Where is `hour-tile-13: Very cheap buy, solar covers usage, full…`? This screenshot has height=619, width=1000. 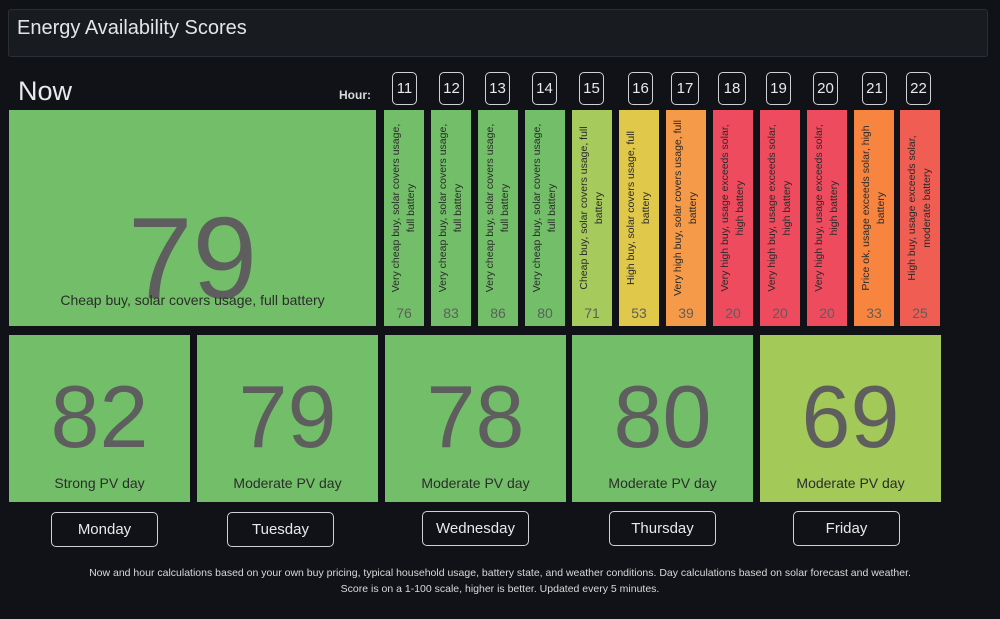 hour-tile-13: Very cheap buy, solar covers usage, full… is located at coordinates (498, 218).